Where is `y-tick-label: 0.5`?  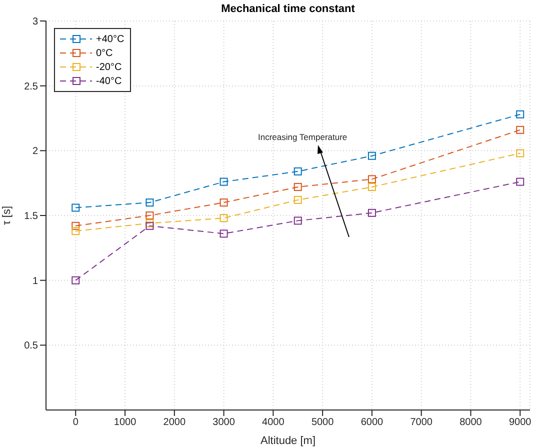 y-tick-label: 0.5 is located at coordinates (31, 346).